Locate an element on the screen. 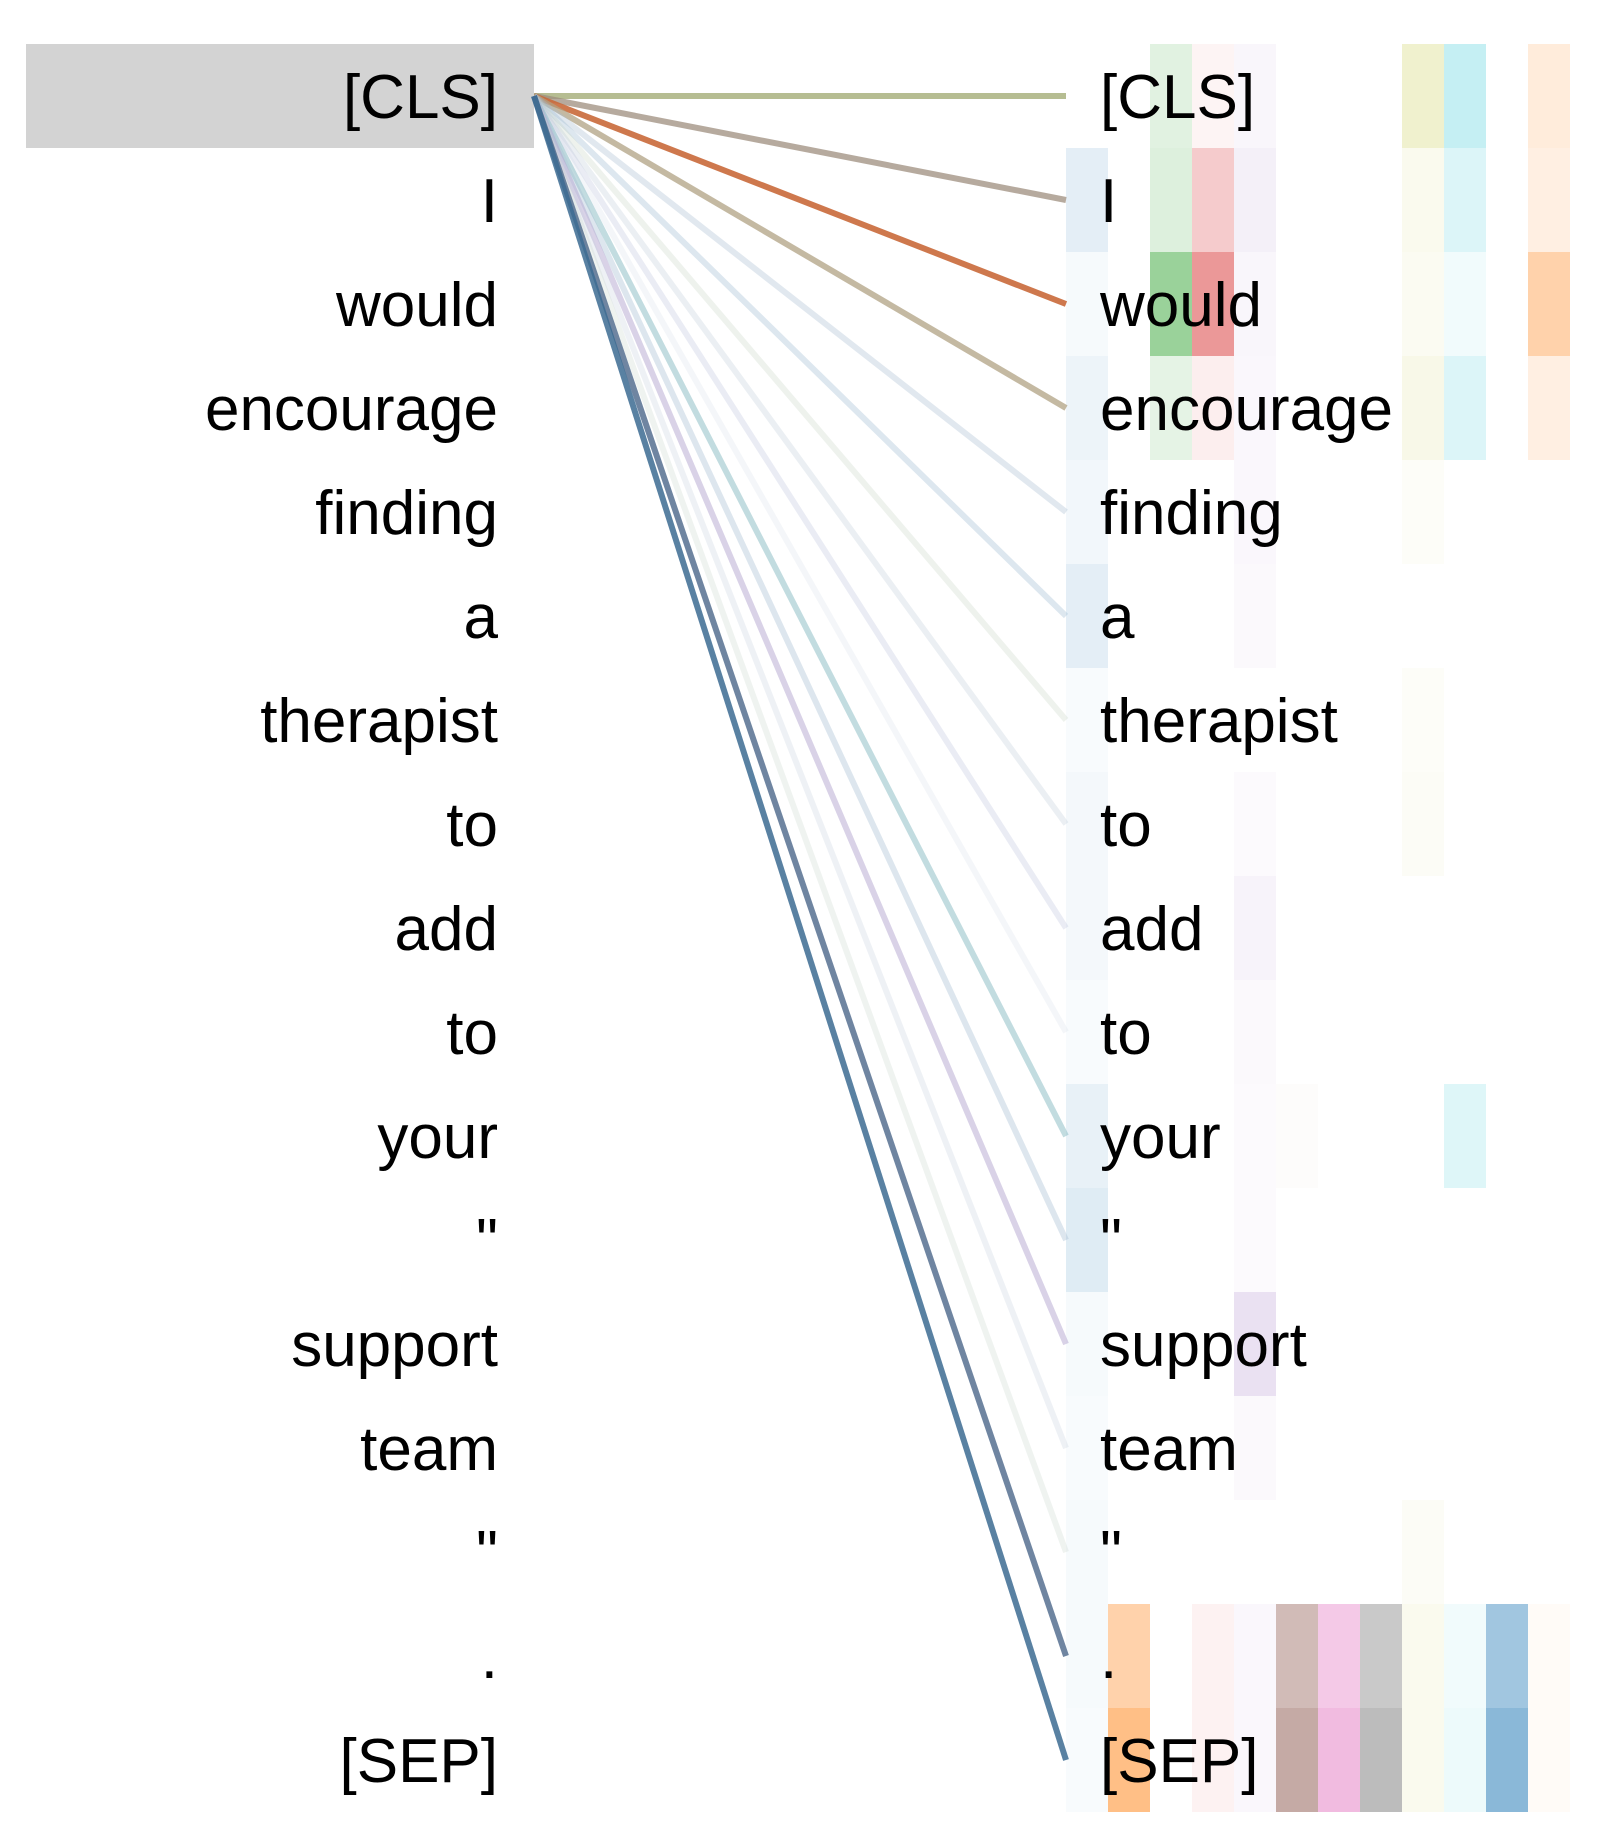  left-token: [CLS] is located at coordinates (420, 97).